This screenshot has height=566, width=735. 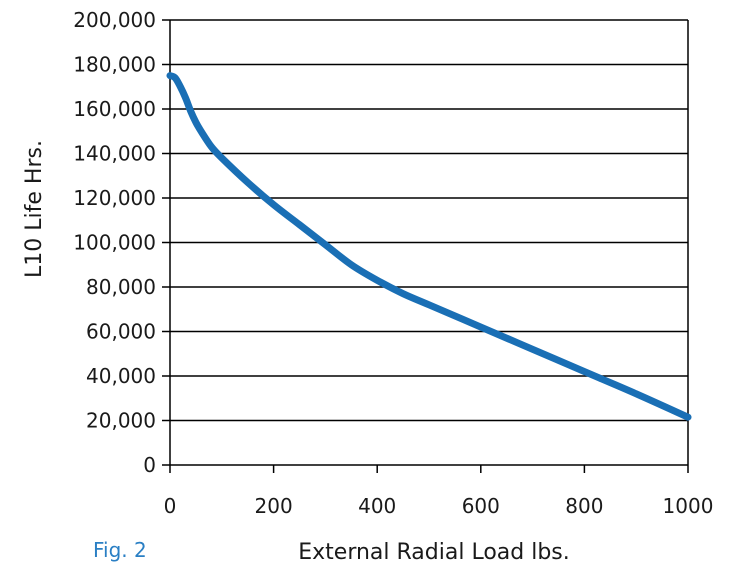 I want to click on y-tick-label: 200,000, so click(x=114, y=20).